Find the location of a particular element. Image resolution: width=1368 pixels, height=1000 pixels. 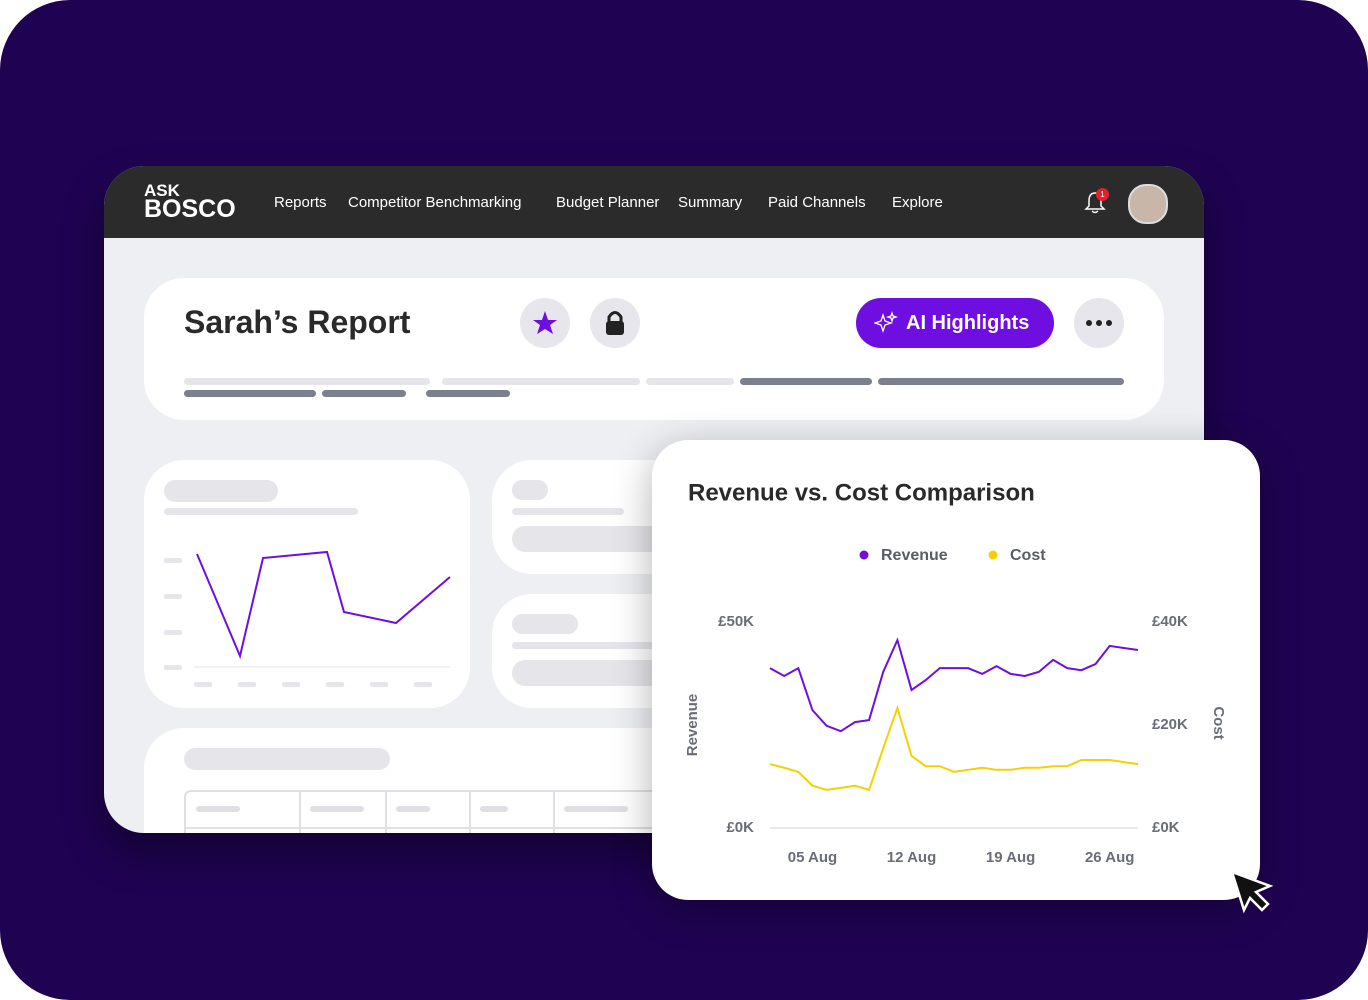

menu-item: Competitor Benchmarking is located at coordinates (435, 202).